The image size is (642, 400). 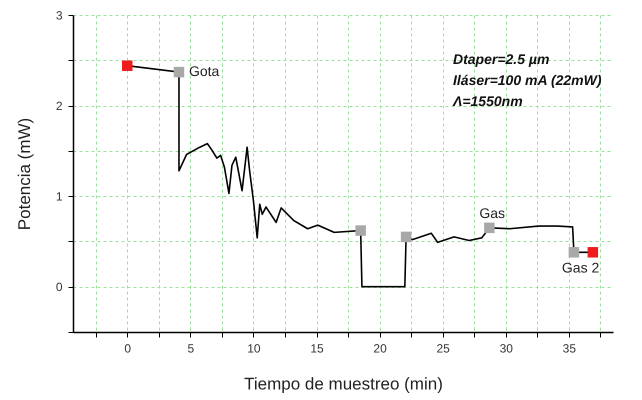 What do you see at coordinates (492, 212) in the screenshot?
I see `annotation: Gas` at bounding box center [492, 212].